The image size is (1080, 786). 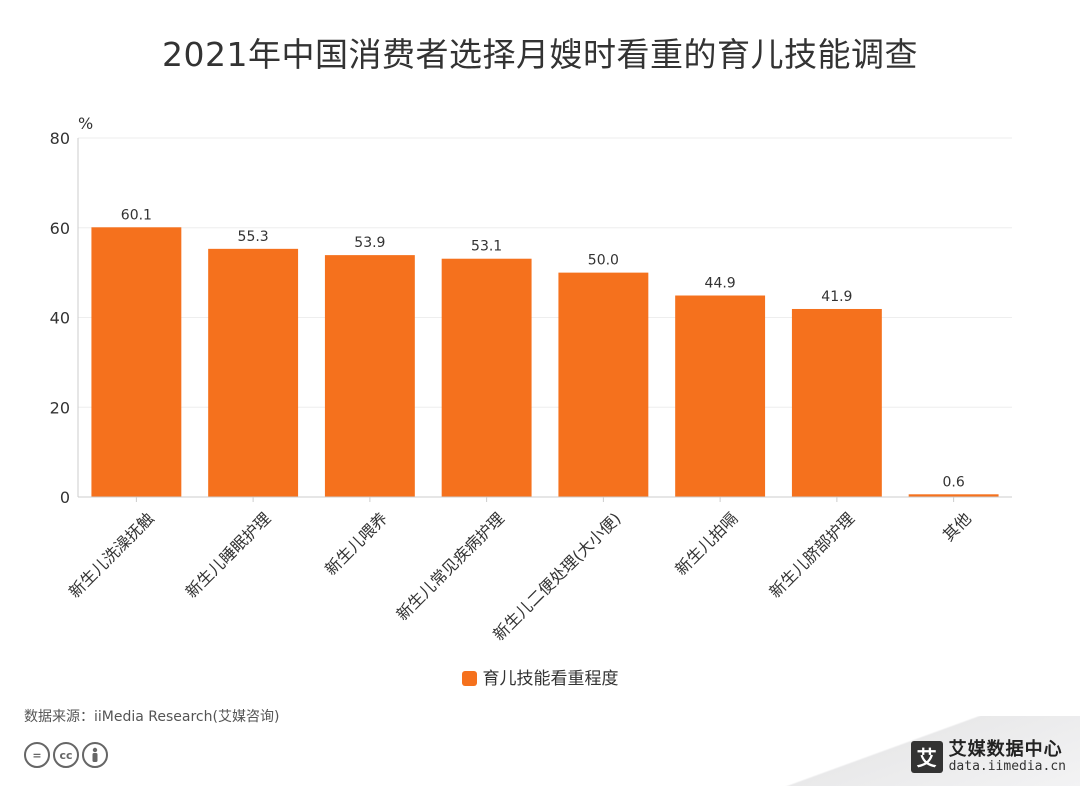 I want to click on cc-equal-icon: =, so click(x=37, y=755).